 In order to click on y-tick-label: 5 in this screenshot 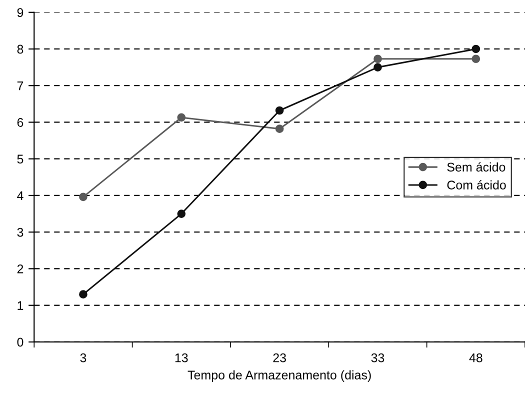, I will do `click(20, 159)`.